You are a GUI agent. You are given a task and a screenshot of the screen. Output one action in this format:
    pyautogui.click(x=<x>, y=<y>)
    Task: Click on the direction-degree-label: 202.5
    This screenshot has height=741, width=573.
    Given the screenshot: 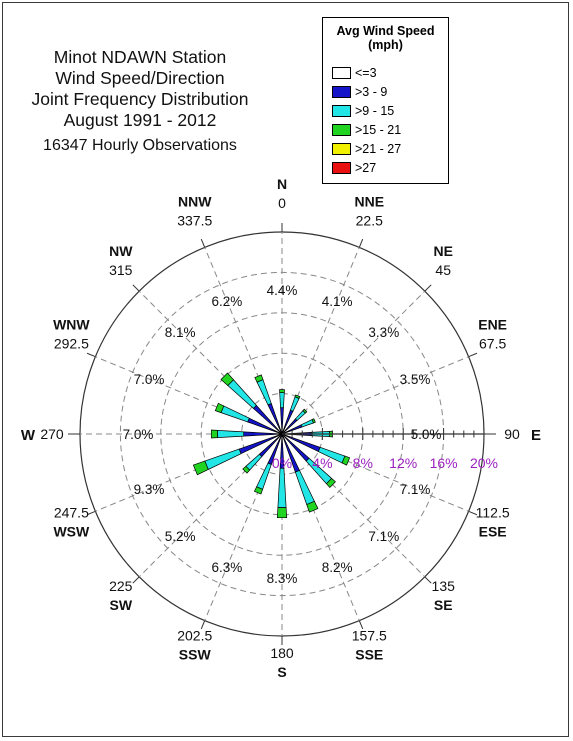 What is the action you would take?
    pyautogui.click(x=194, y=636)
    